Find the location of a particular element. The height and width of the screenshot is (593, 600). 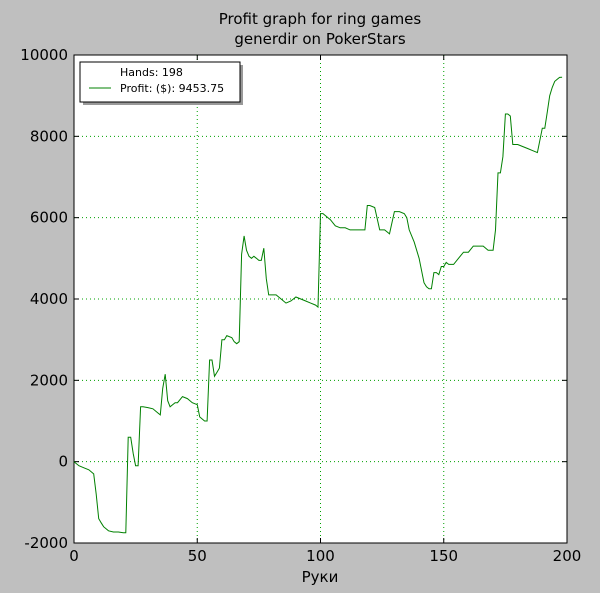

x-tick-label: 200 is located at coordinates (567, 556).